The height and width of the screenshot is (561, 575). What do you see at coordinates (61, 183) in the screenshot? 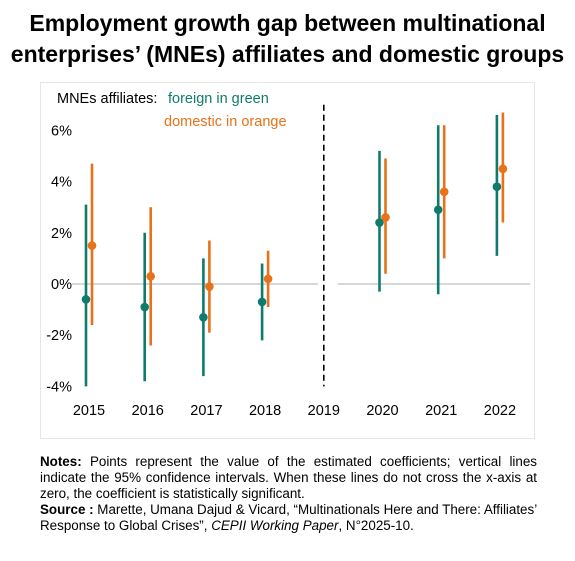
I see `y-tick-label: 4%` at bounding box center [61, 183].